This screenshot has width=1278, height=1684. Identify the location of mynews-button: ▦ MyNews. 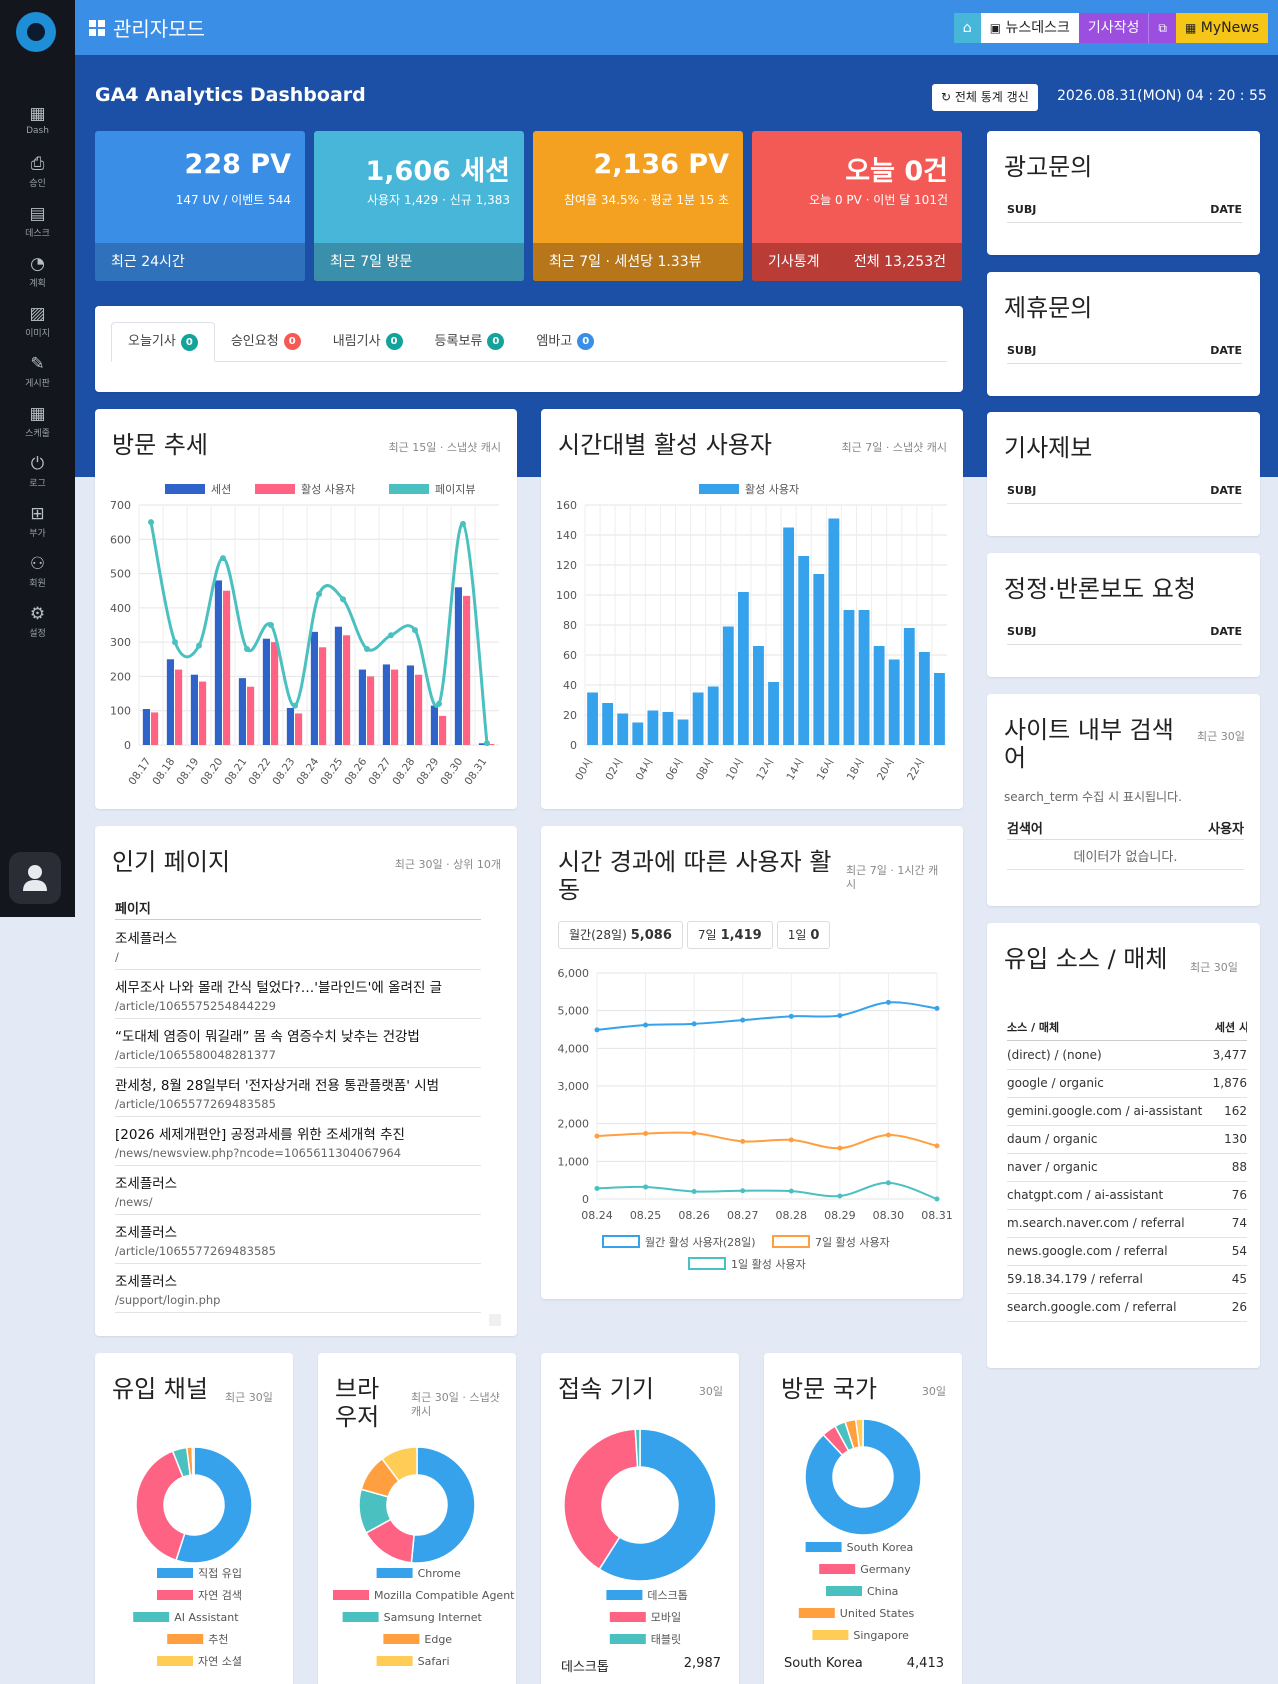
(1222, 28).